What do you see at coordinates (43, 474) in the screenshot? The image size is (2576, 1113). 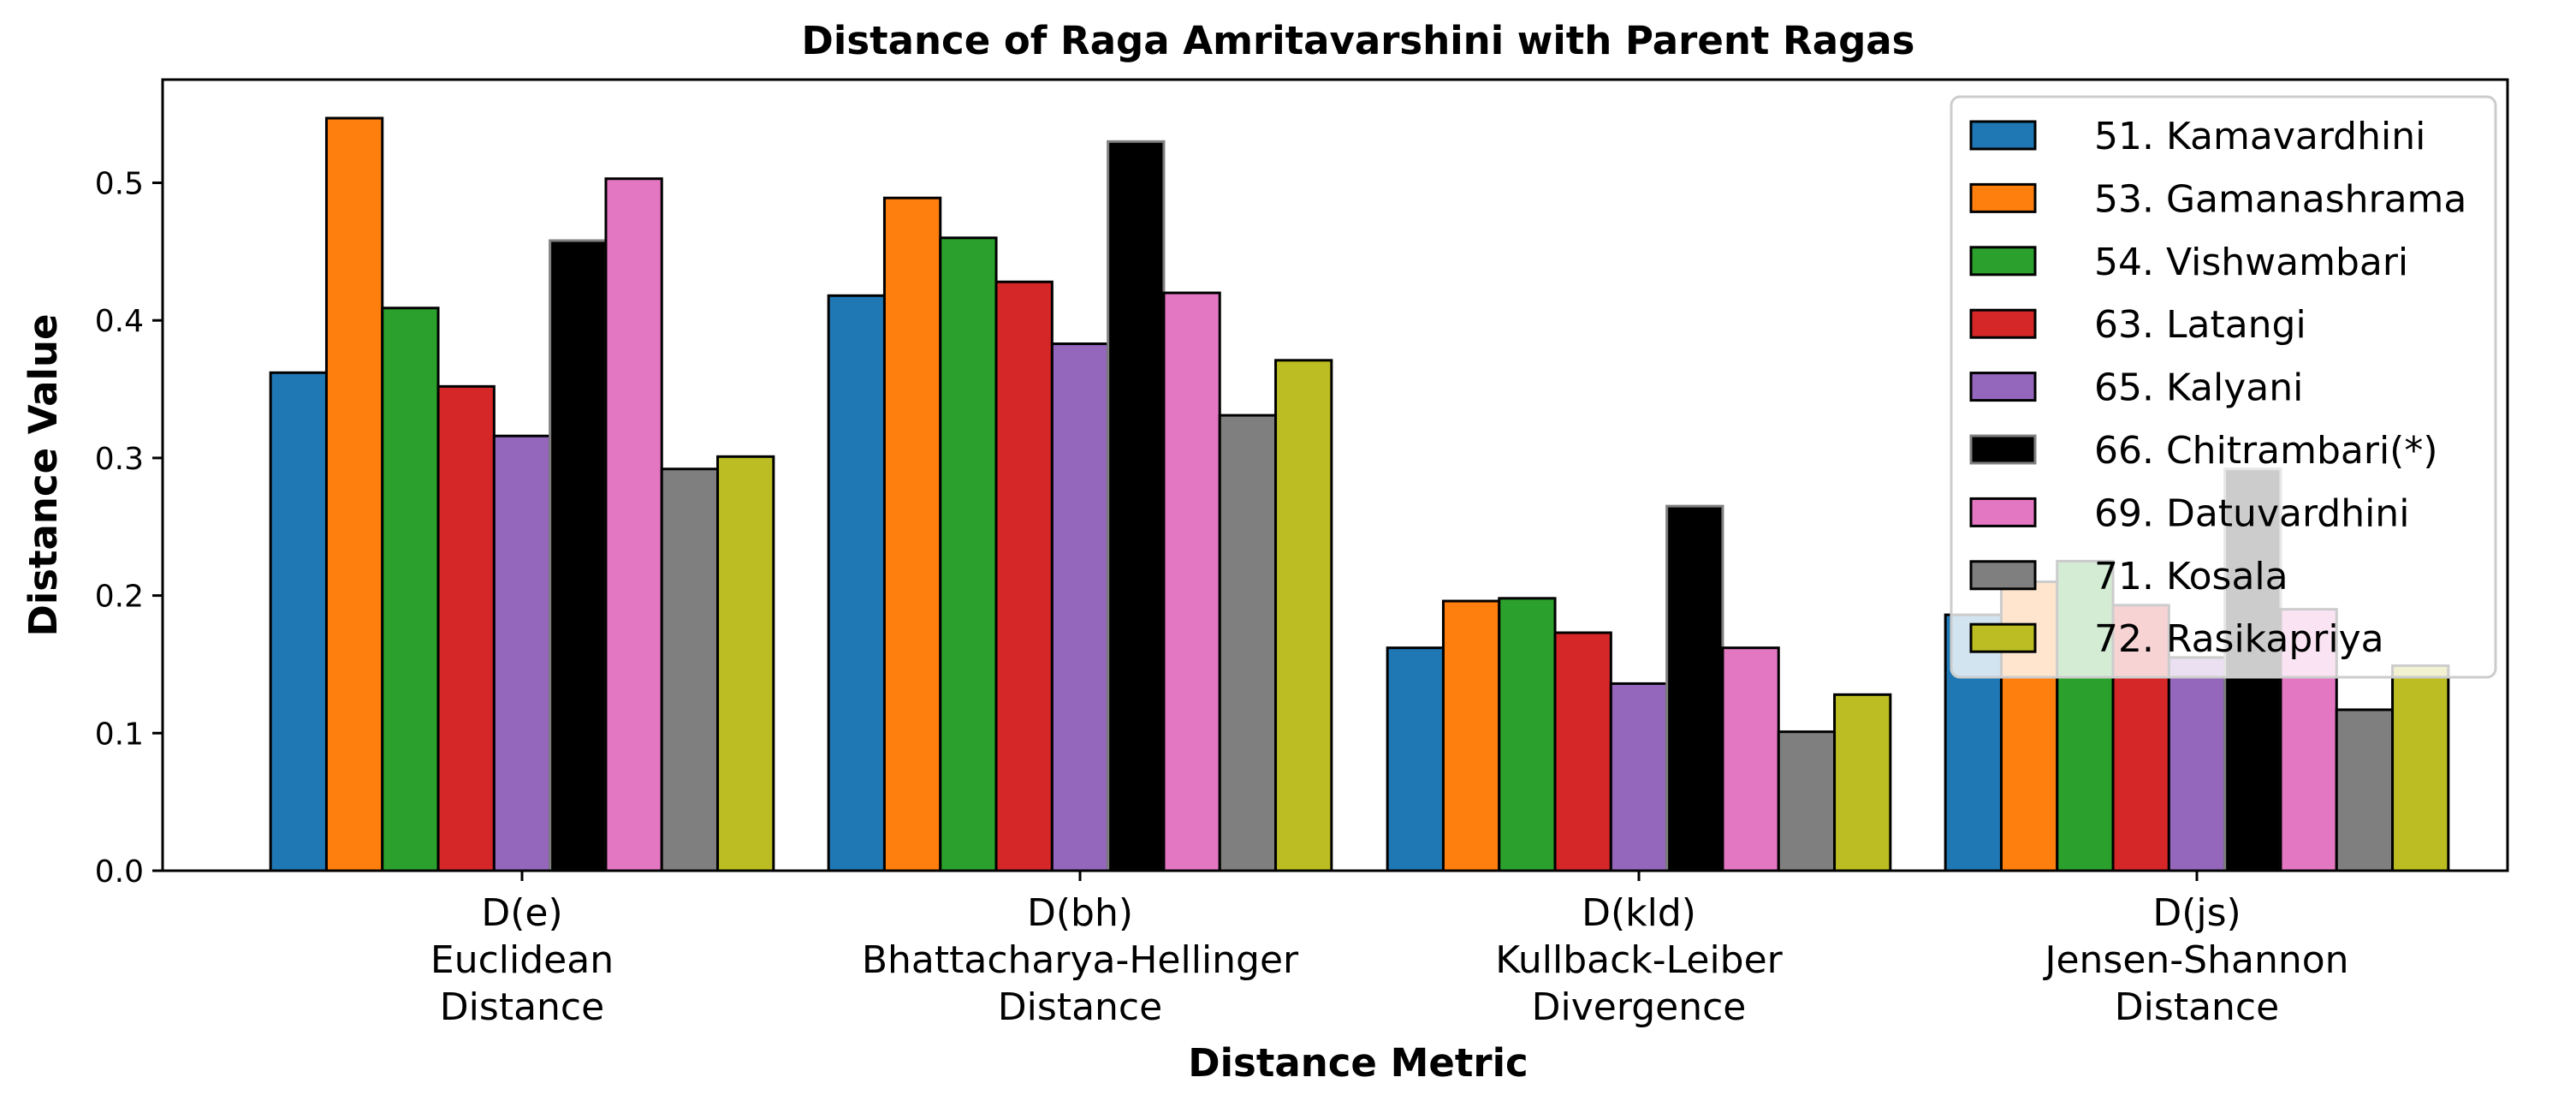 I see `y-axis-label: Distance Value` at bounding box center [43, 474].